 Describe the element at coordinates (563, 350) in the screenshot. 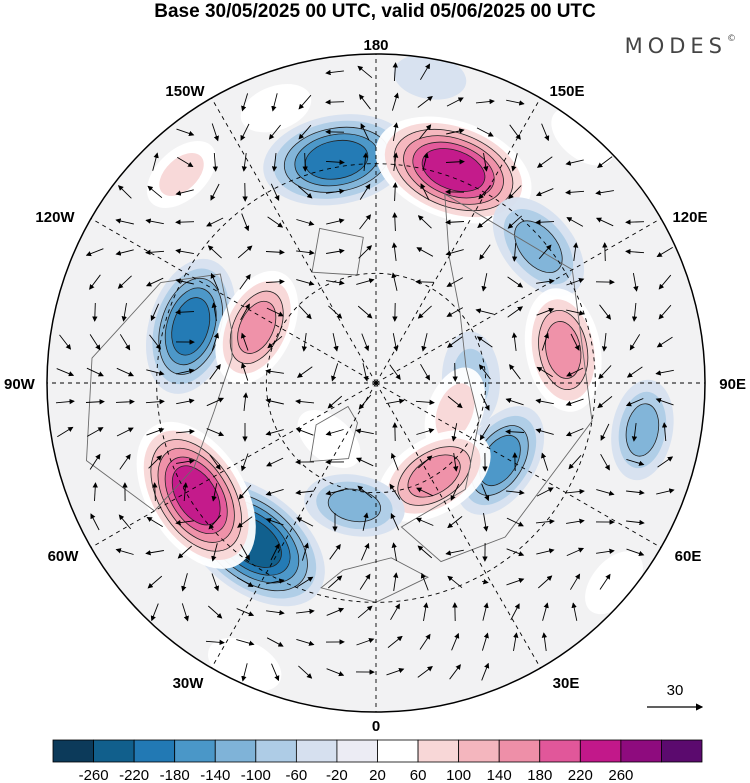

I see `positive-anomaly-centre` at that location.